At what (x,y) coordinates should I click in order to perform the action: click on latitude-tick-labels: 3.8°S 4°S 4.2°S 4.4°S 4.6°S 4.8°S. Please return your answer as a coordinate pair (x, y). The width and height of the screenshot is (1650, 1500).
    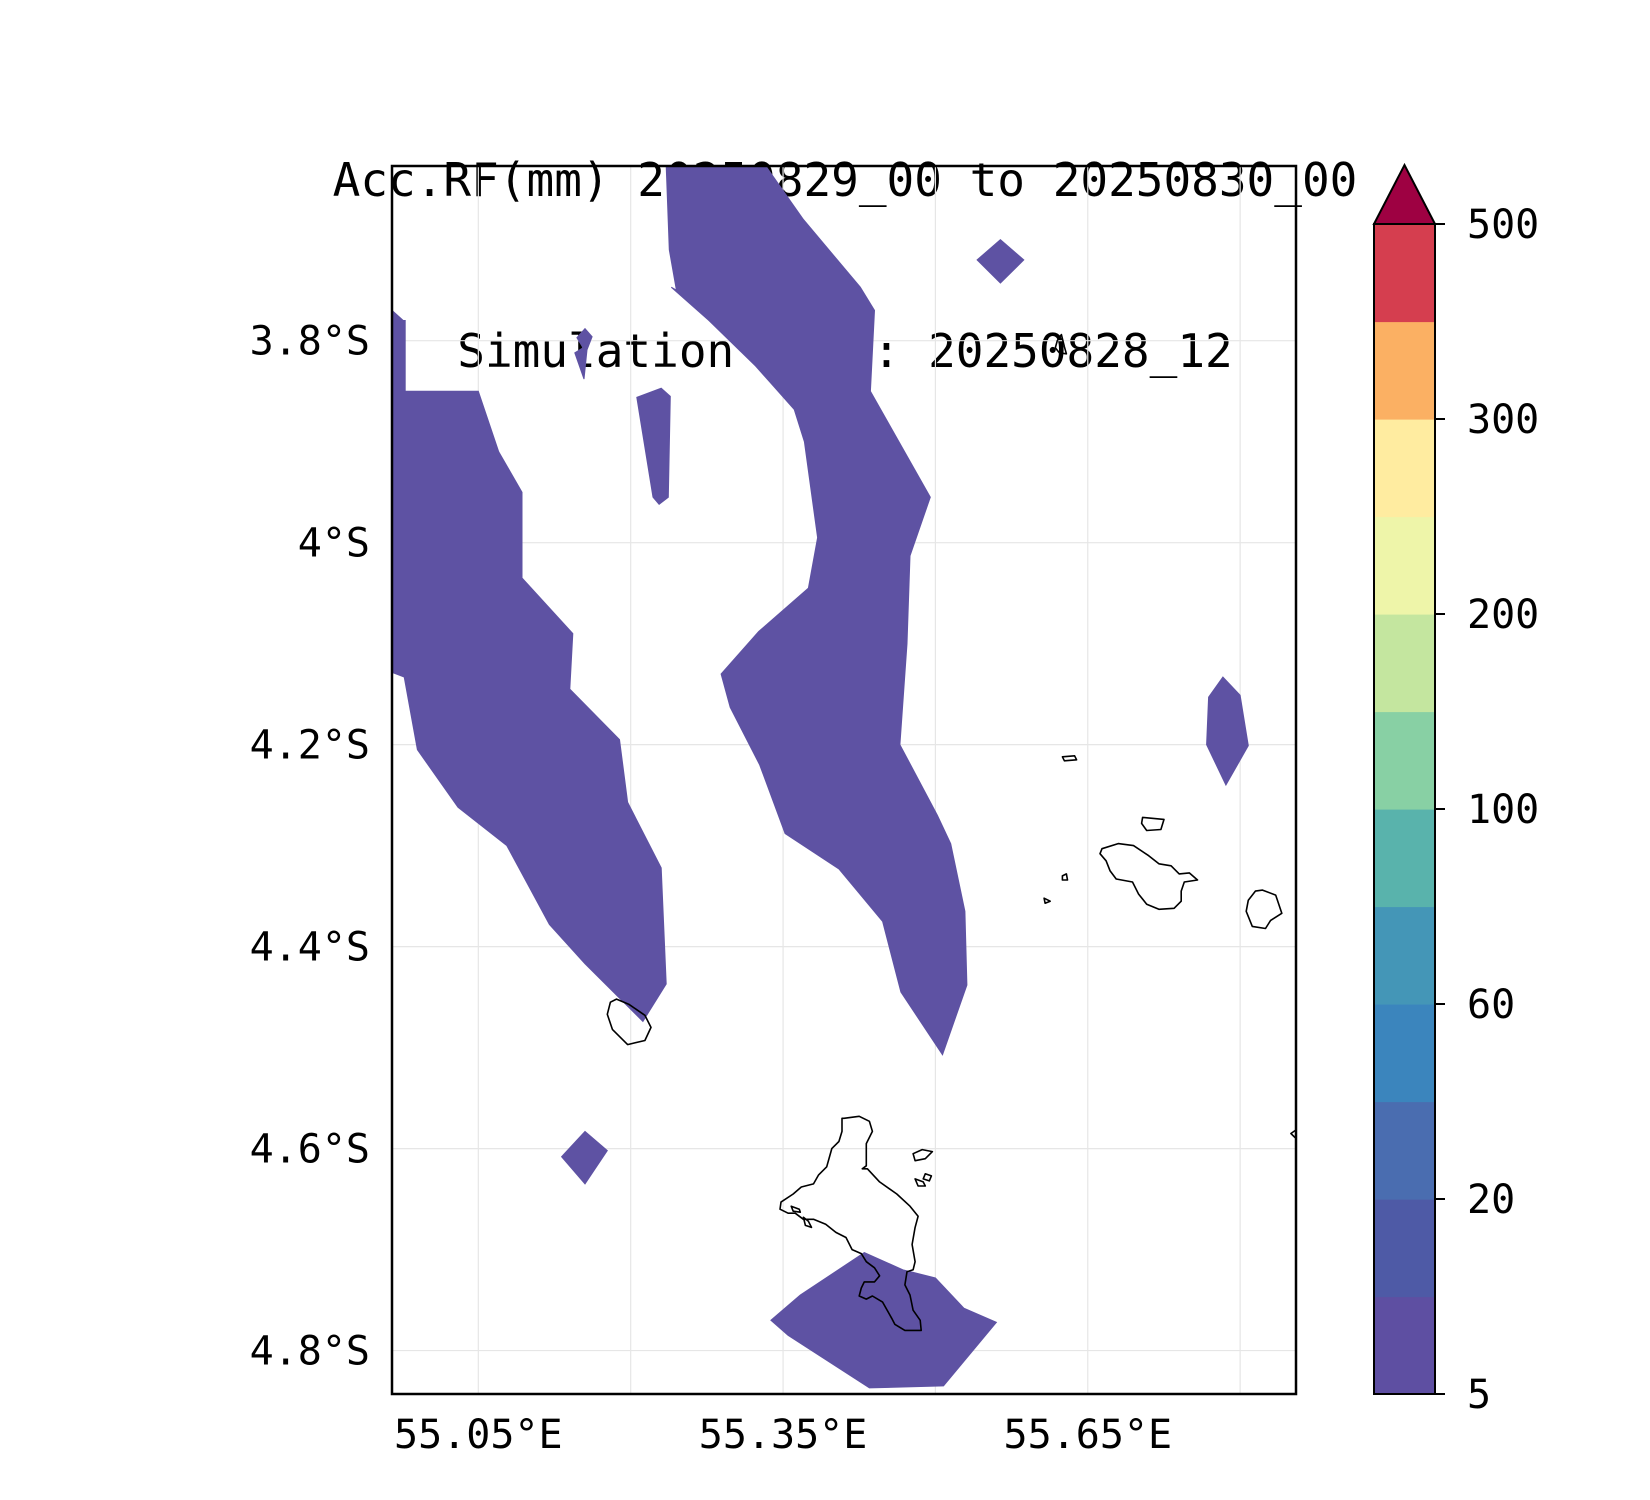
    Looking at the image, I should click on (310, 847).